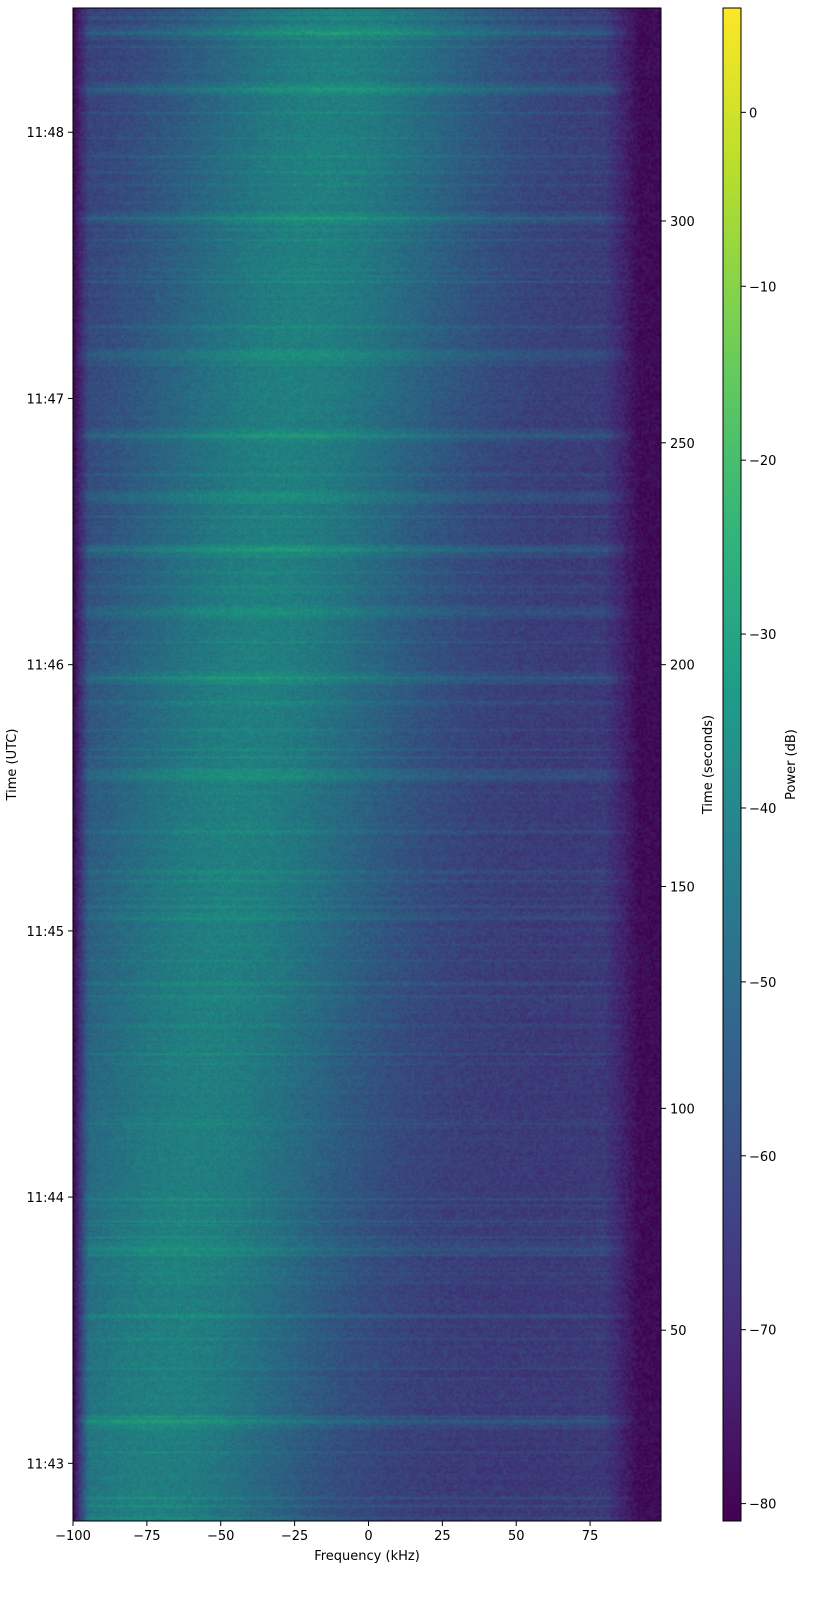 Image resolution: width=832 pixels, height=1603 pixels. I want to click on y-axis-left-label: Time (UTC), so click(12, 765).